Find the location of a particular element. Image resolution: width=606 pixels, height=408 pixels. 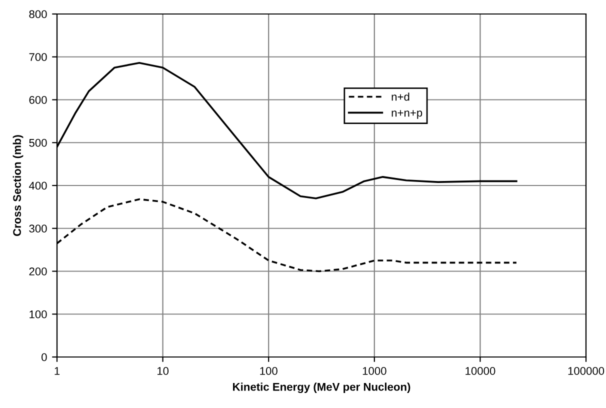

y-tick-label: 0 is located at coordinates (44, 357).